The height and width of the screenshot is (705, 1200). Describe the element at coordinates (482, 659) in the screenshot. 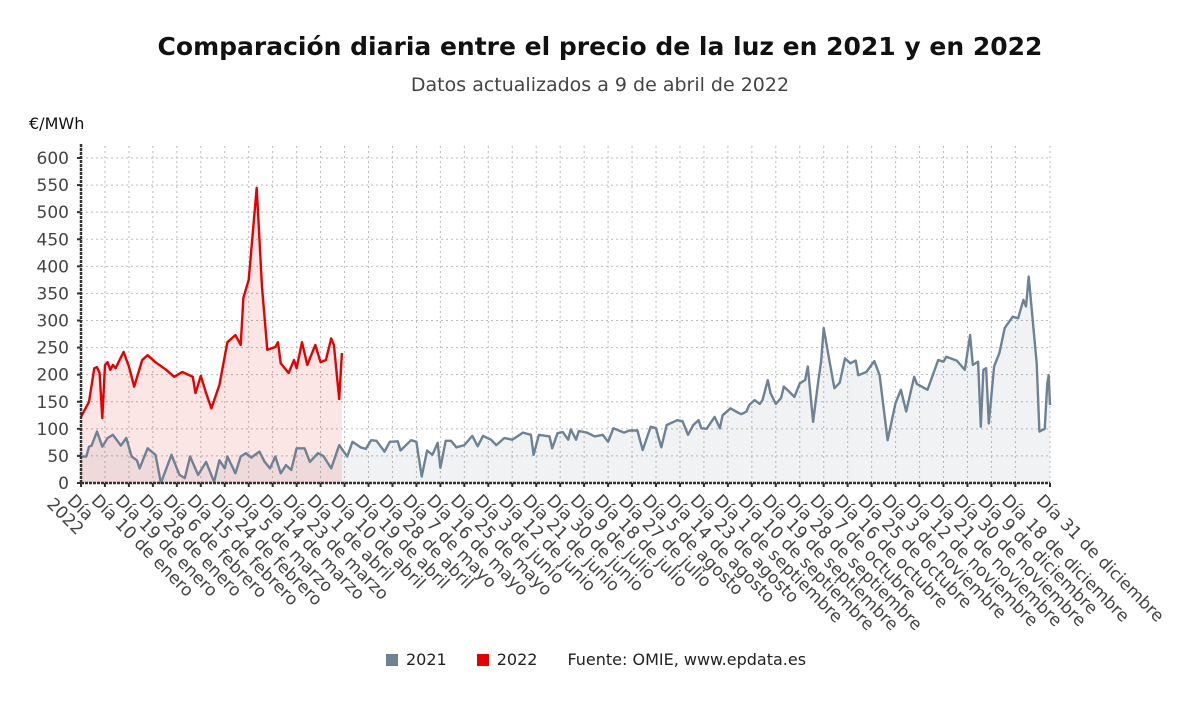

I see `legend-swatch-2022` at that location.